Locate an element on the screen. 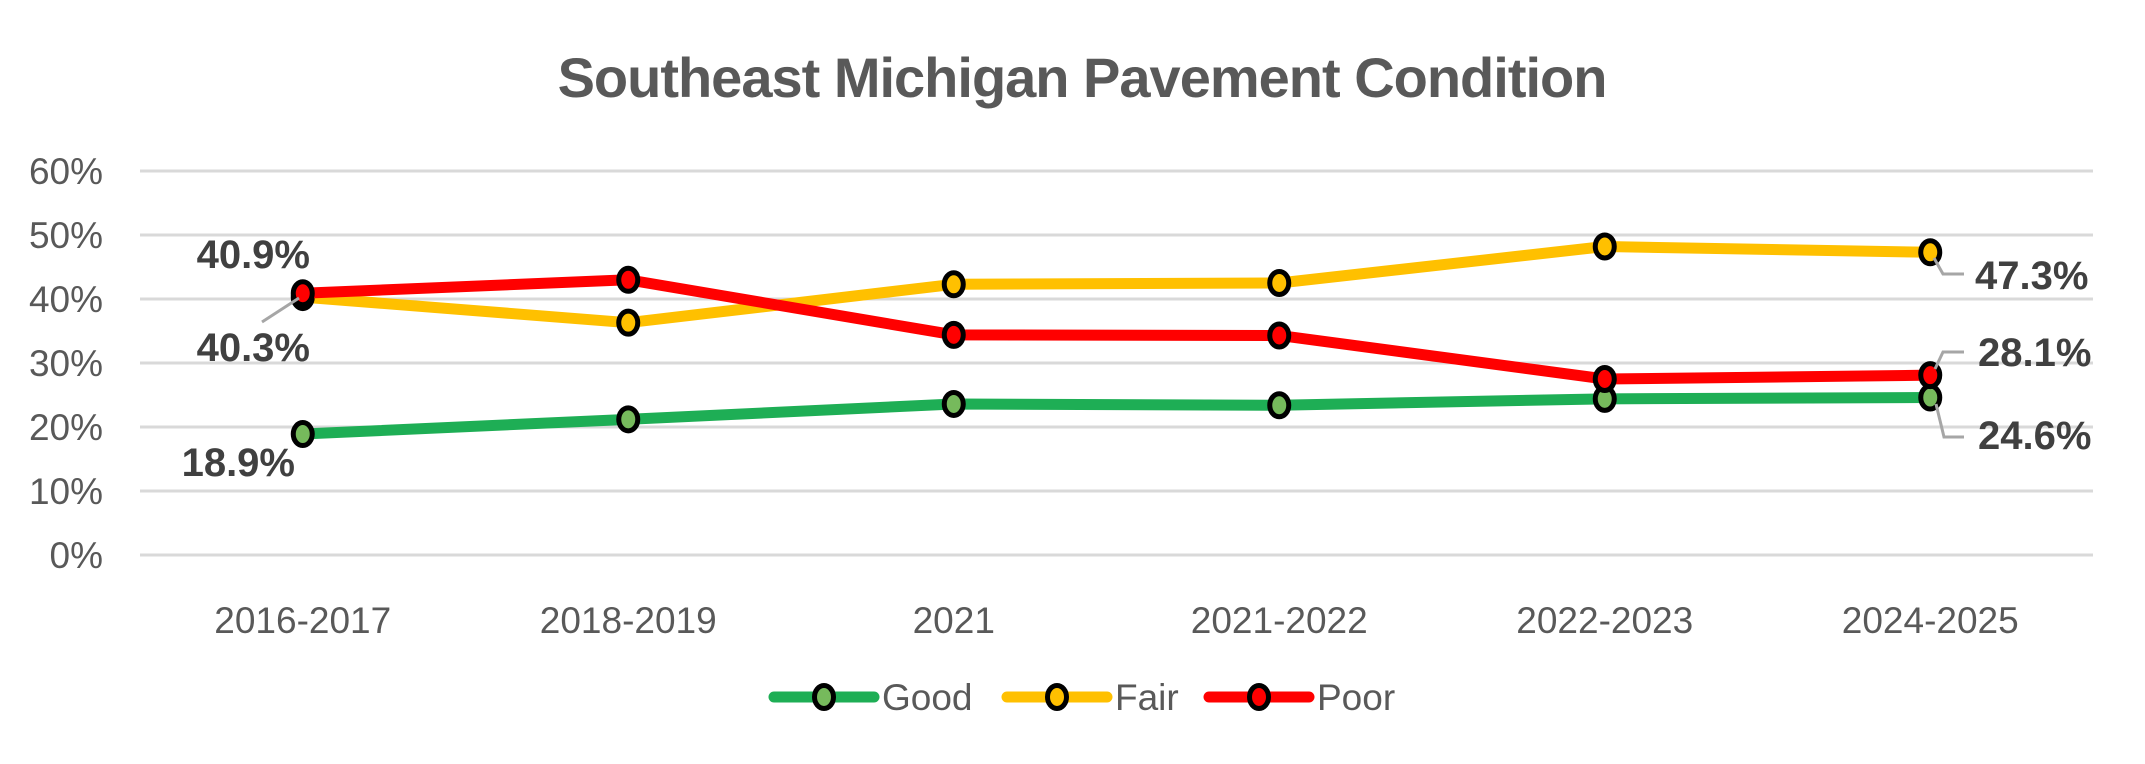 The height and width of the screenshot is (764, 2145). y-tick-label: 40% is located at coordinates (66, 299).